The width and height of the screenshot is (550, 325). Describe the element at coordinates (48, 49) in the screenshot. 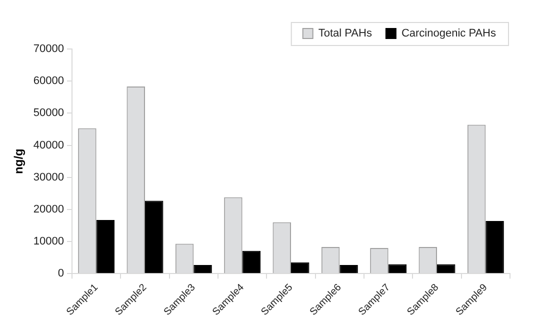

I see `y-tick-label: 70000` at that location.